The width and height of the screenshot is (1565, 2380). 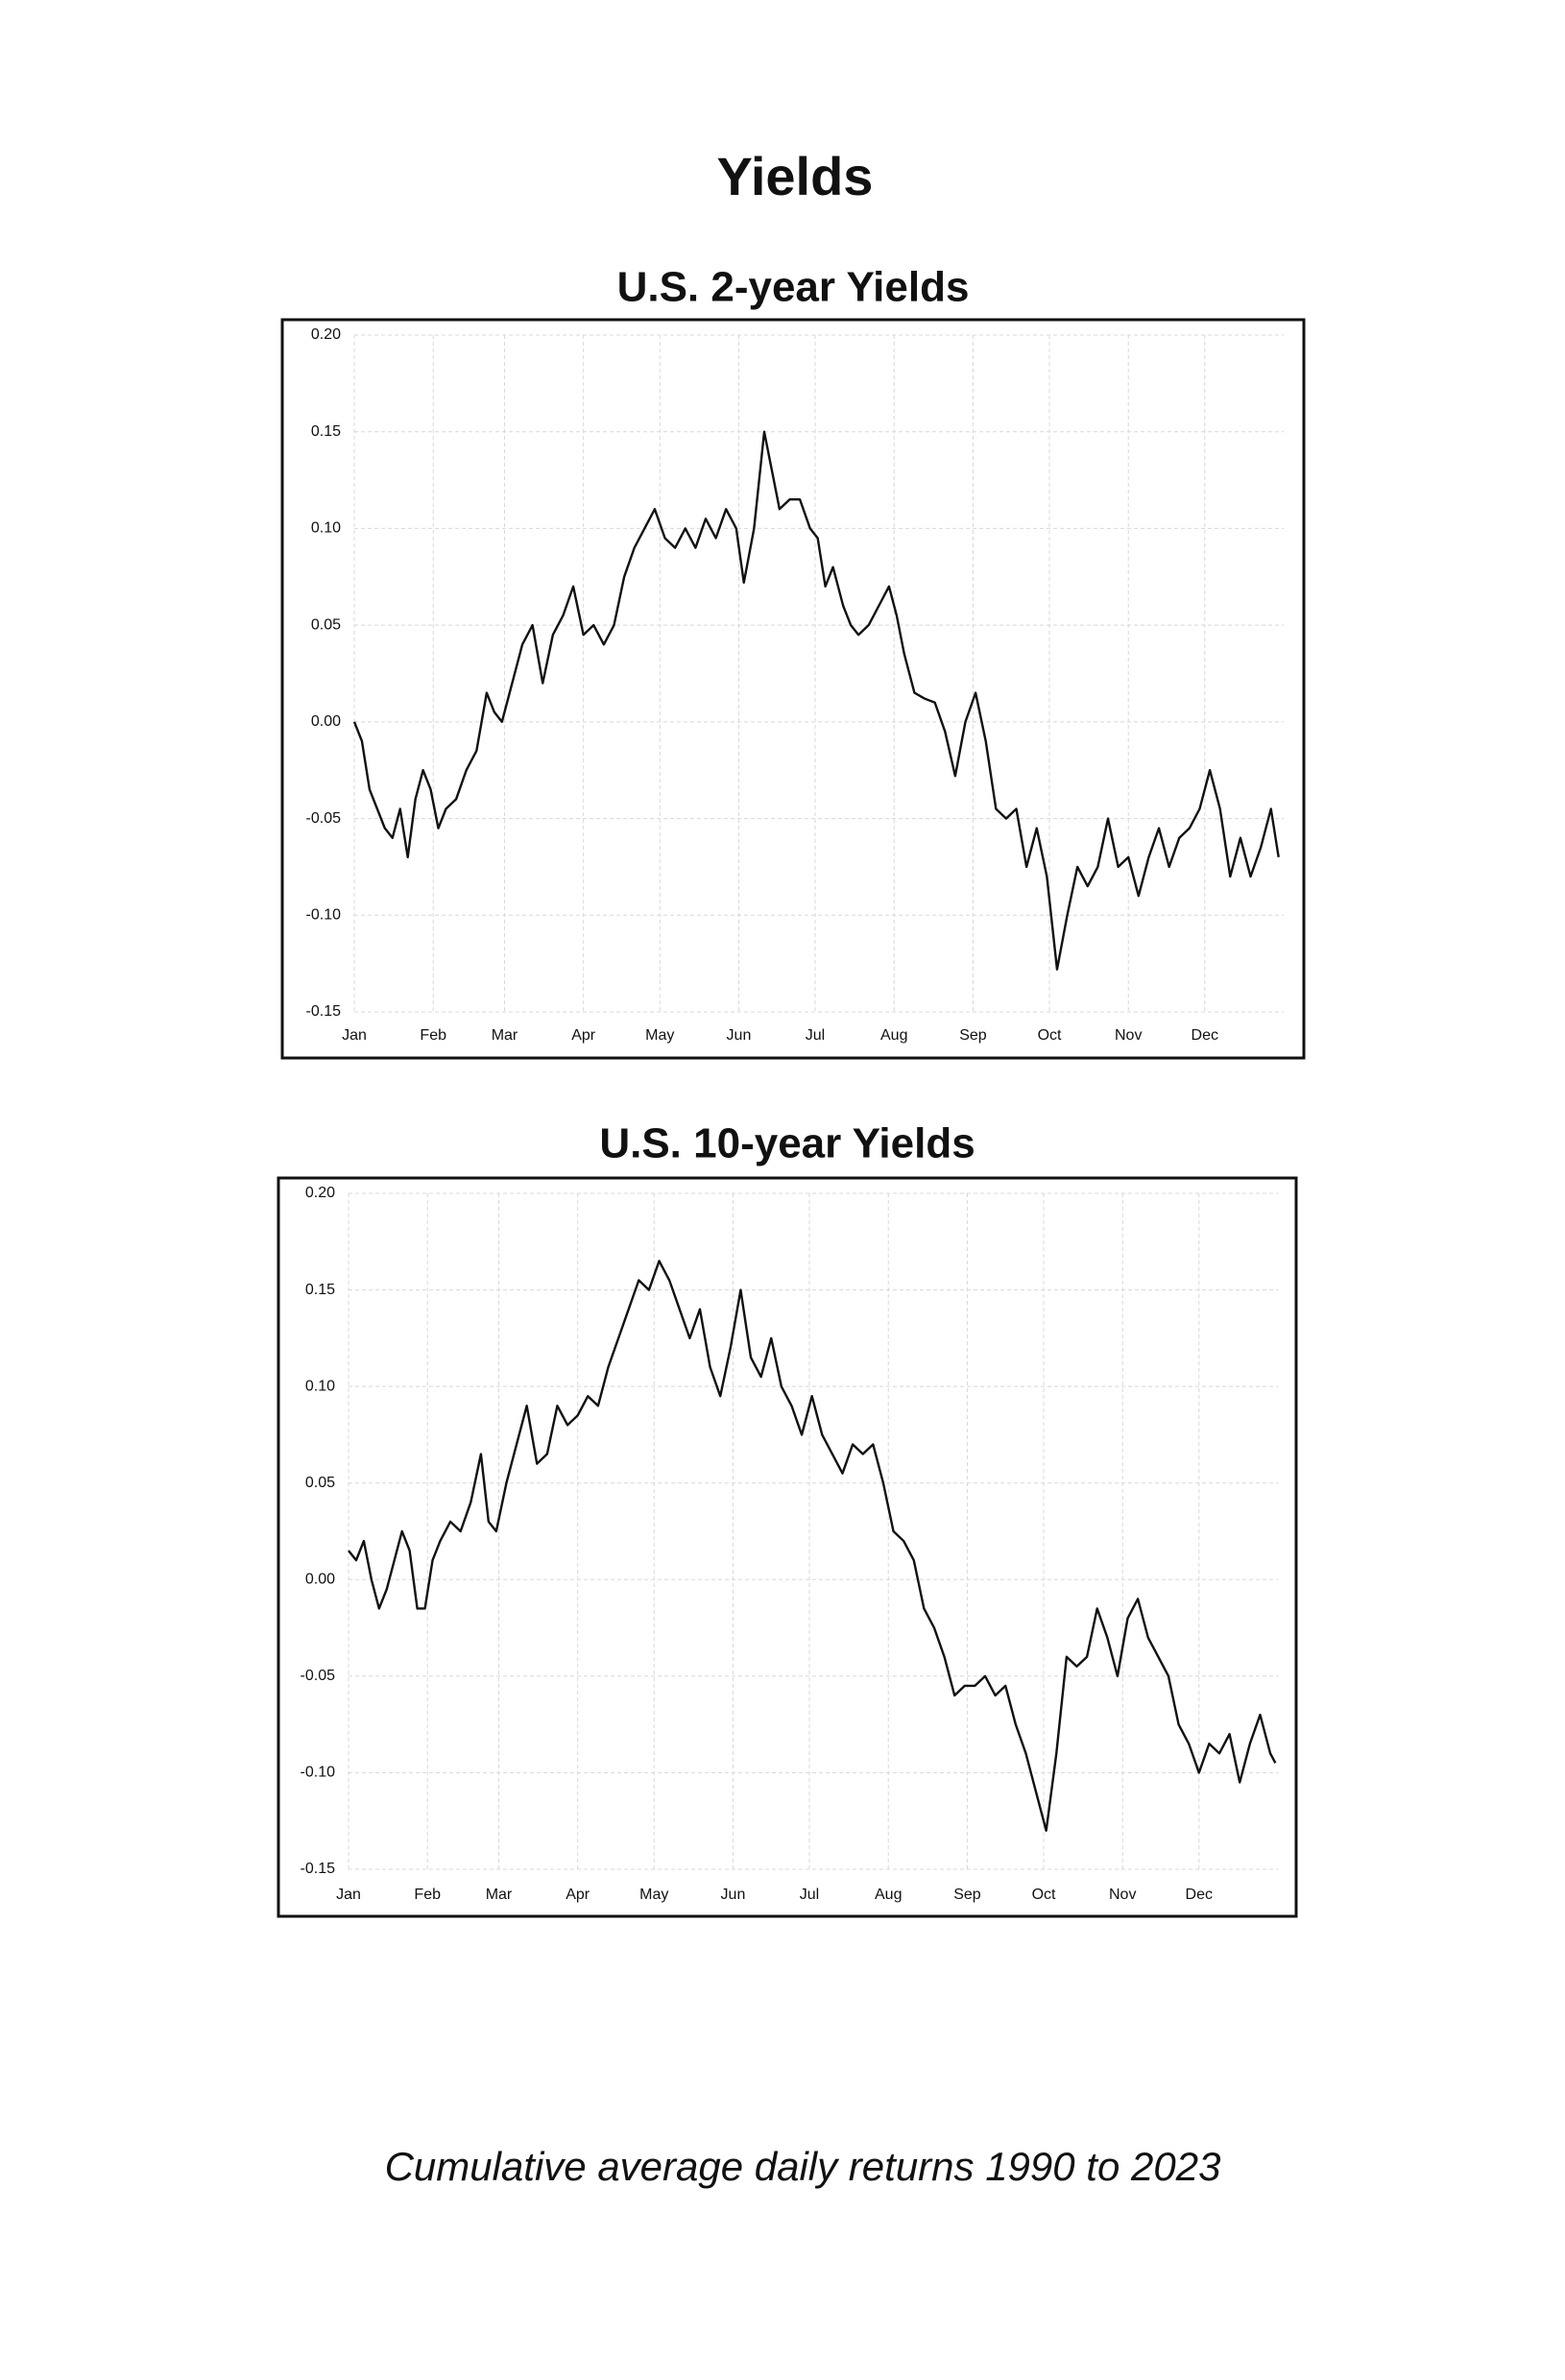 What do you see at coordinates (787, 1144) in the screenshot?
I see `chart-title: U.S. 10-year Yields` at bounding box center [787, 1144].